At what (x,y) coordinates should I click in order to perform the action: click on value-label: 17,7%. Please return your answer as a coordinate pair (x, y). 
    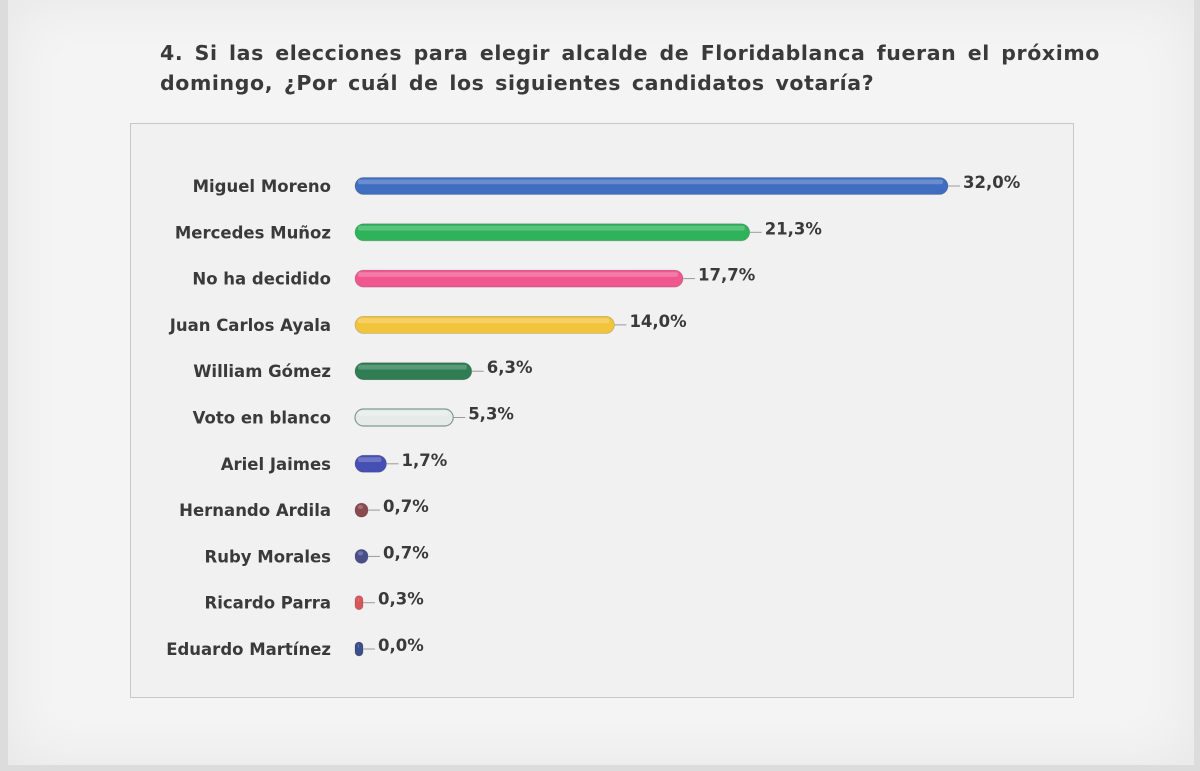
    Looking at the image, I should click on (727, 275).